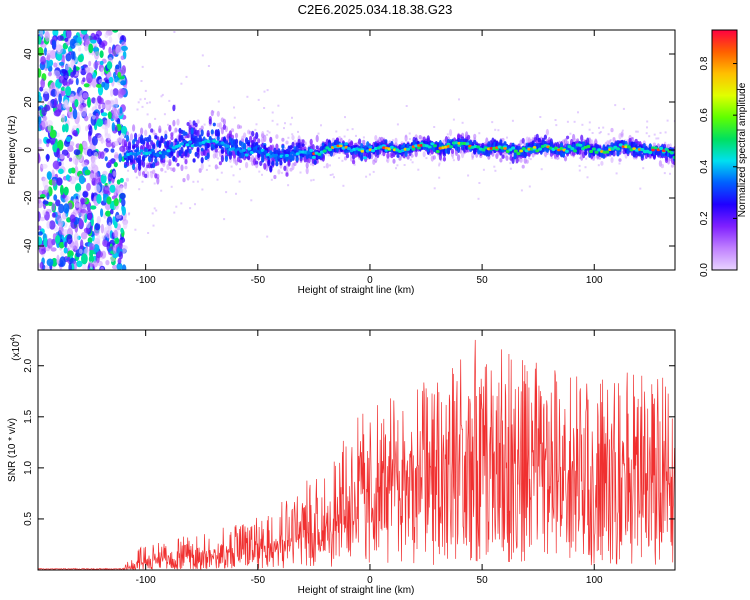 This screenshot has width=750, height=600. I want to click on spectrogram-x-tick-label: -50, so click(258, 280).